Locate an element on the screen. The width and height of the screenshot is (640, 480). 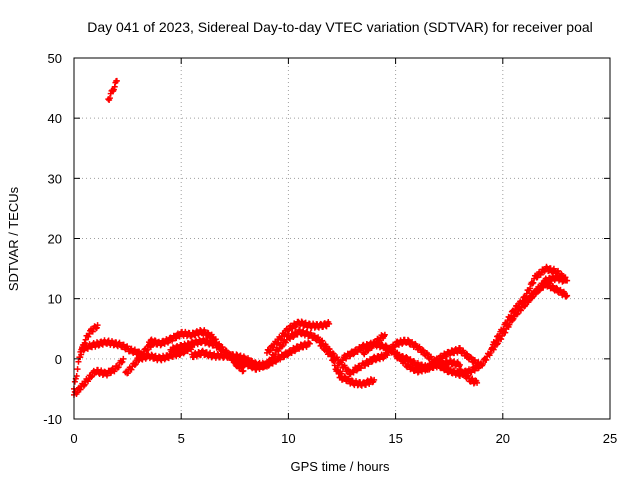
y-tick-label: 20 is located at coordinates (55, 239).